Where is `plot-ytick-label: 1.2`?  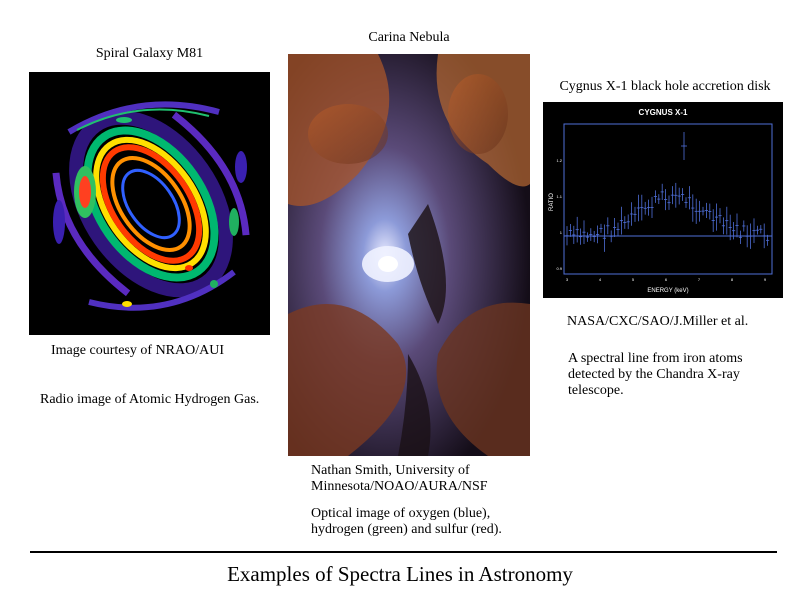
plot-ytick-label: 1.2 is located at coordinates (559, 160).